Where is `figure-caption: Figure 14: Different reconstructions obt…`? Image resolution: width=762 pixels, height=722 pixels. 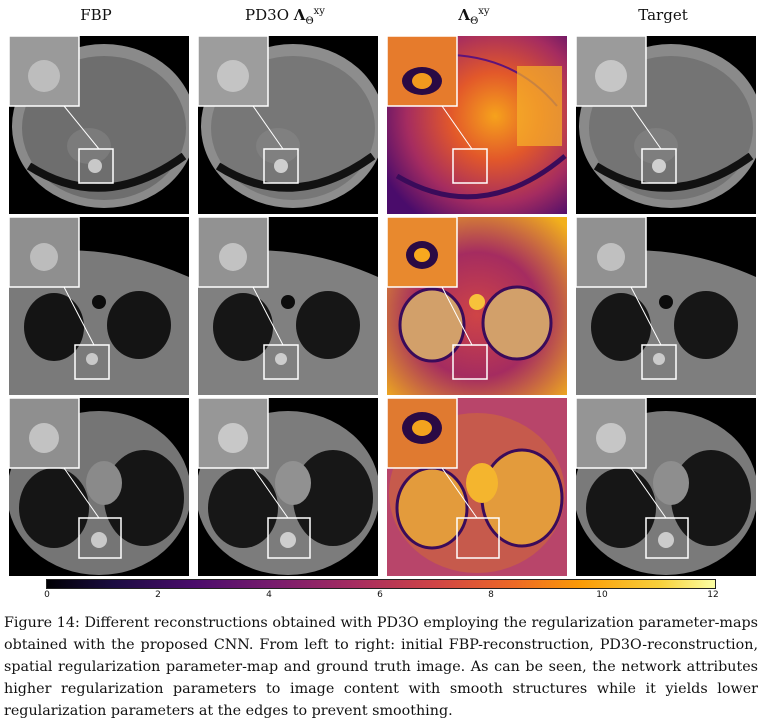 figure-caption: Figure 14: Different reconstructions obt… is located at coordinates (381, 667).